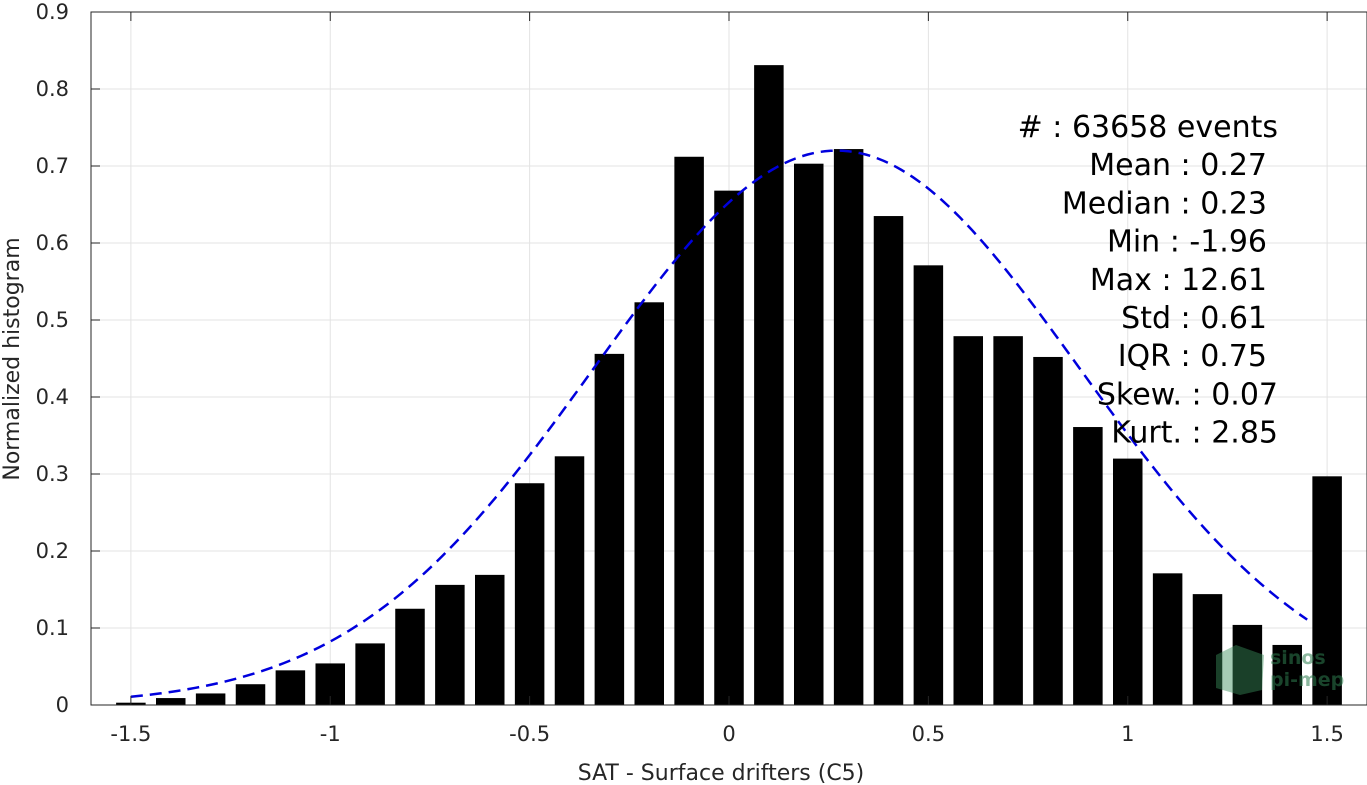  What do you see at coordinates (1187, 242) in the screenshot?
I see `stats-line: Min : -1.96` at bounding box center [1187, 242].